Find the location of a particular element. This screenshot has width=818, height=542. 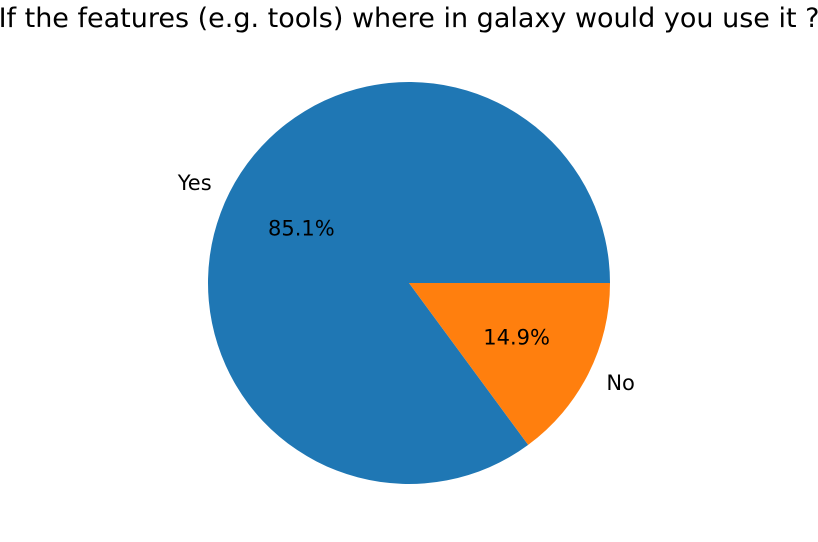

pie-slice-no is located at coordinates (509, 364).